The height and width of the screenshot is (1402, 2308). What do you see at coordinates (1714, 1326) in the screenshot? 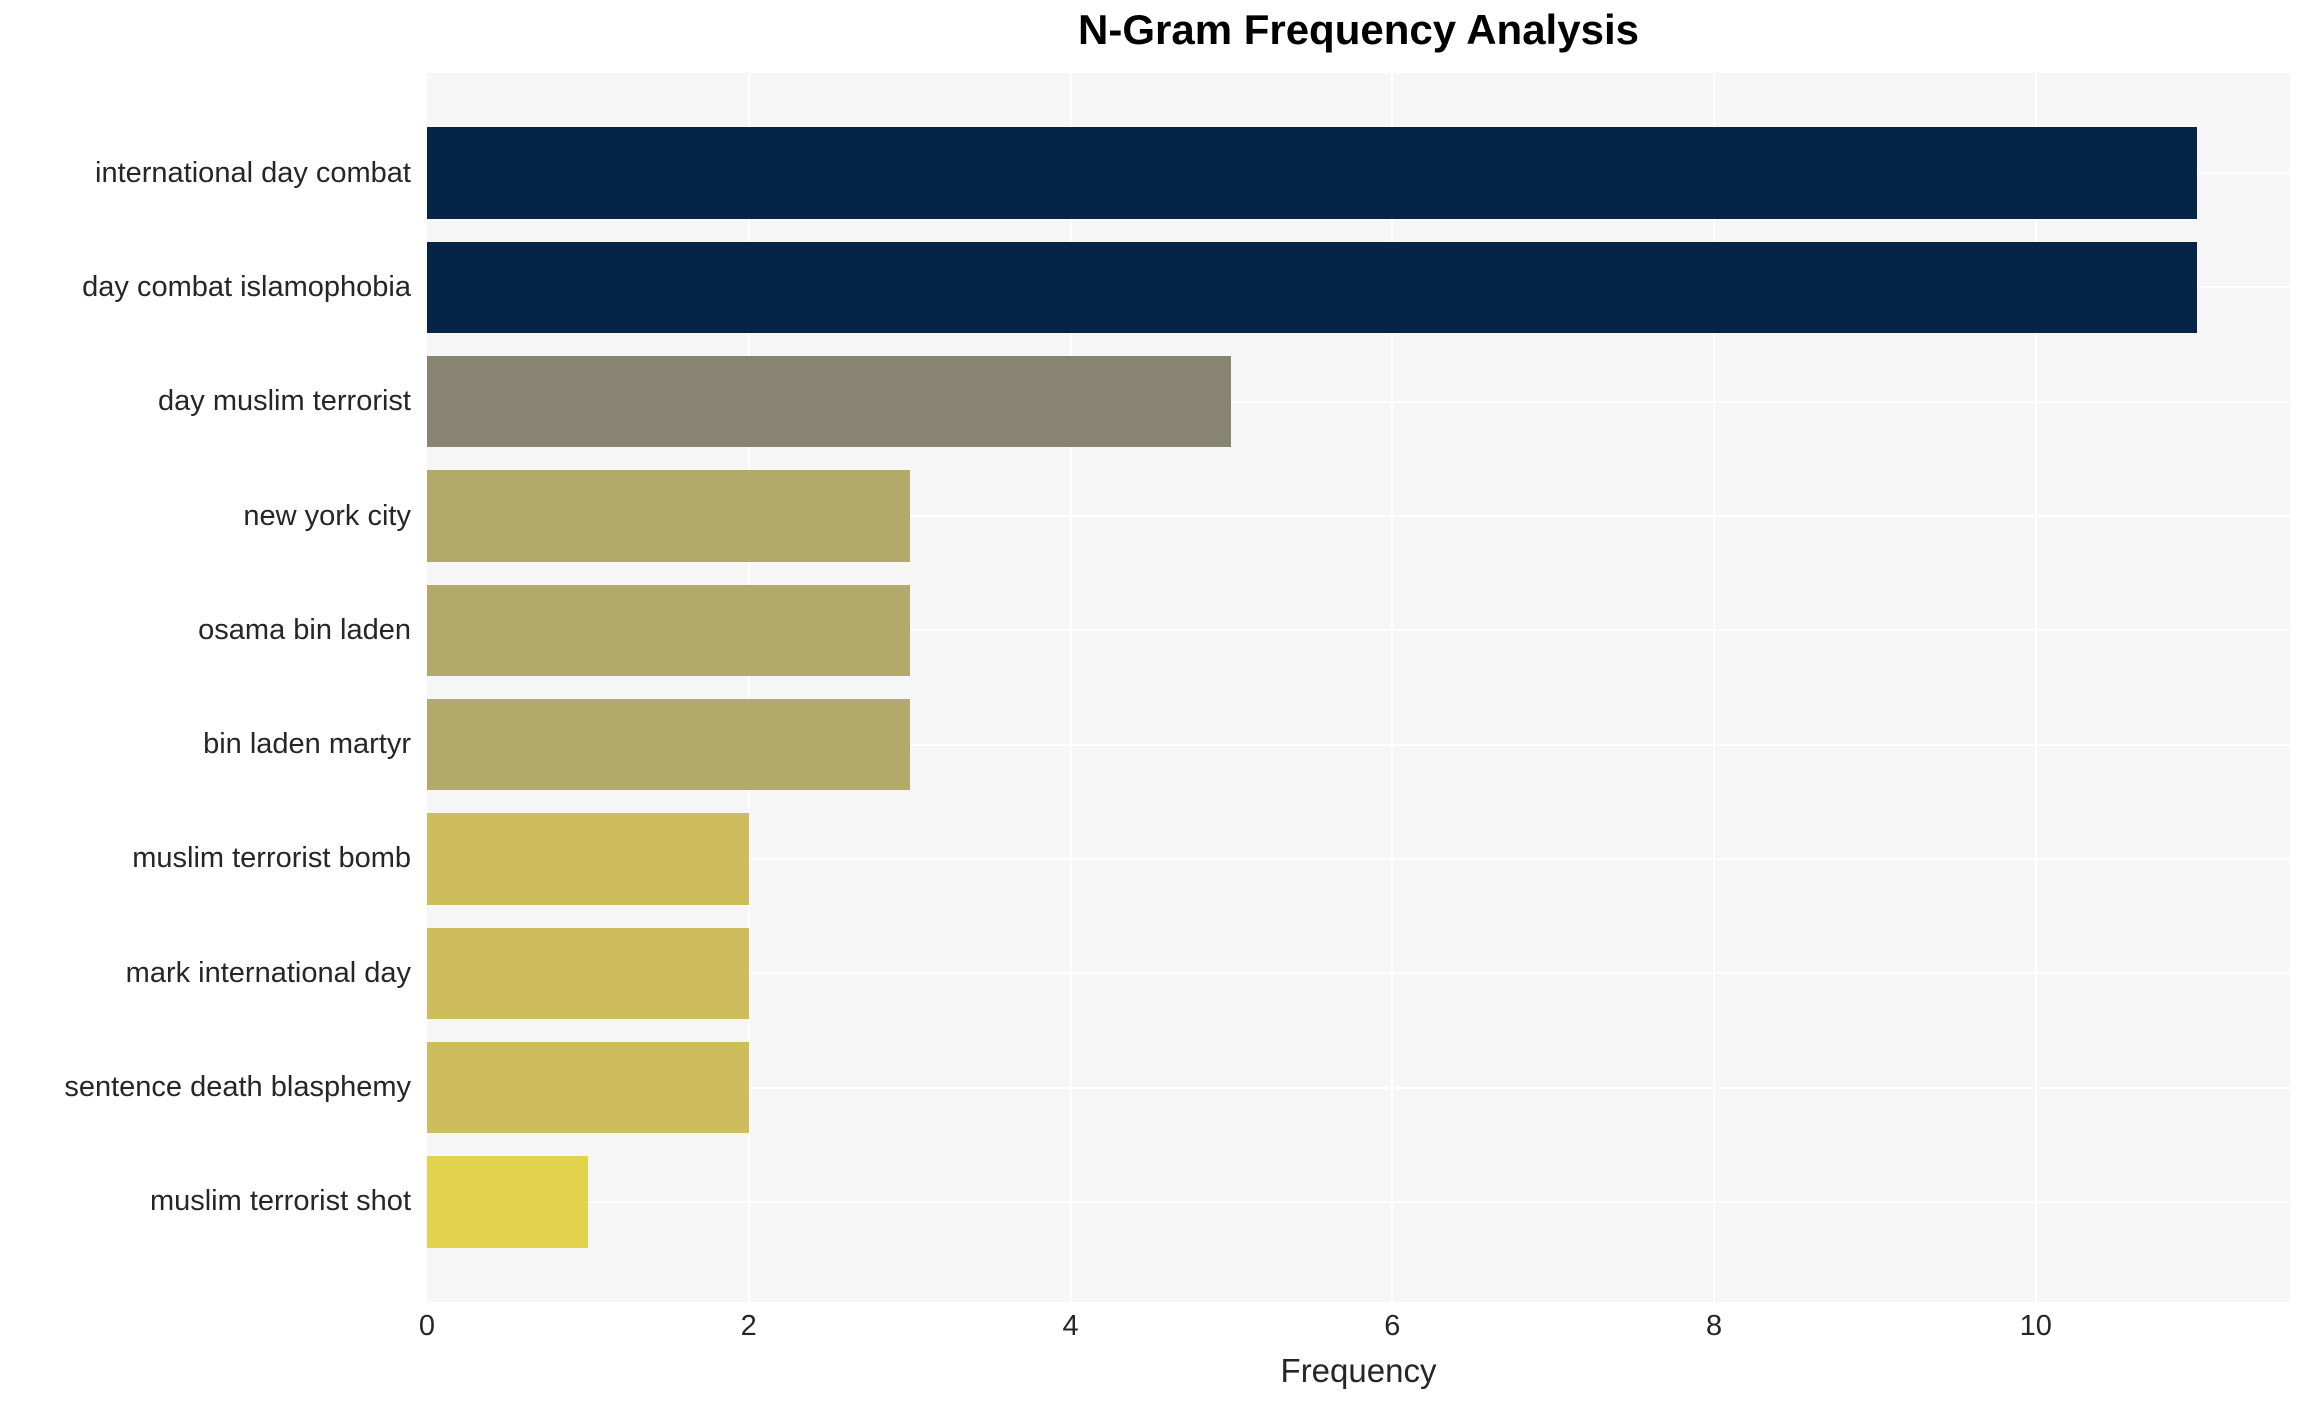
I see `x-tick-label: 8` at bounding box center [1714, 1326].